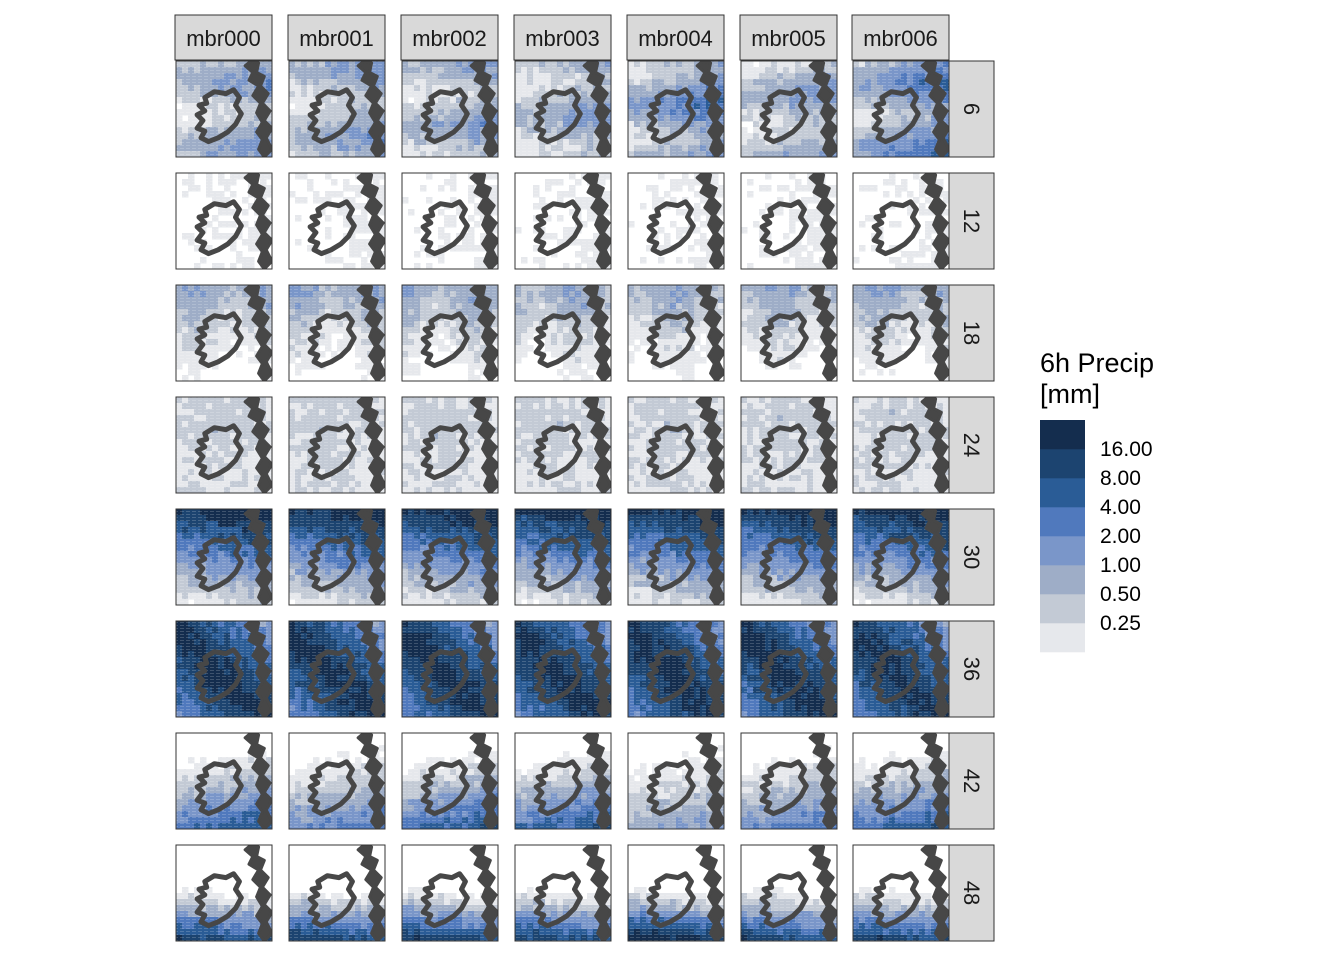  What do you see at coordinates (675, 38) in the screenshot?
I see `member-strip-label: mbr004` at bounding box center [675, 38].